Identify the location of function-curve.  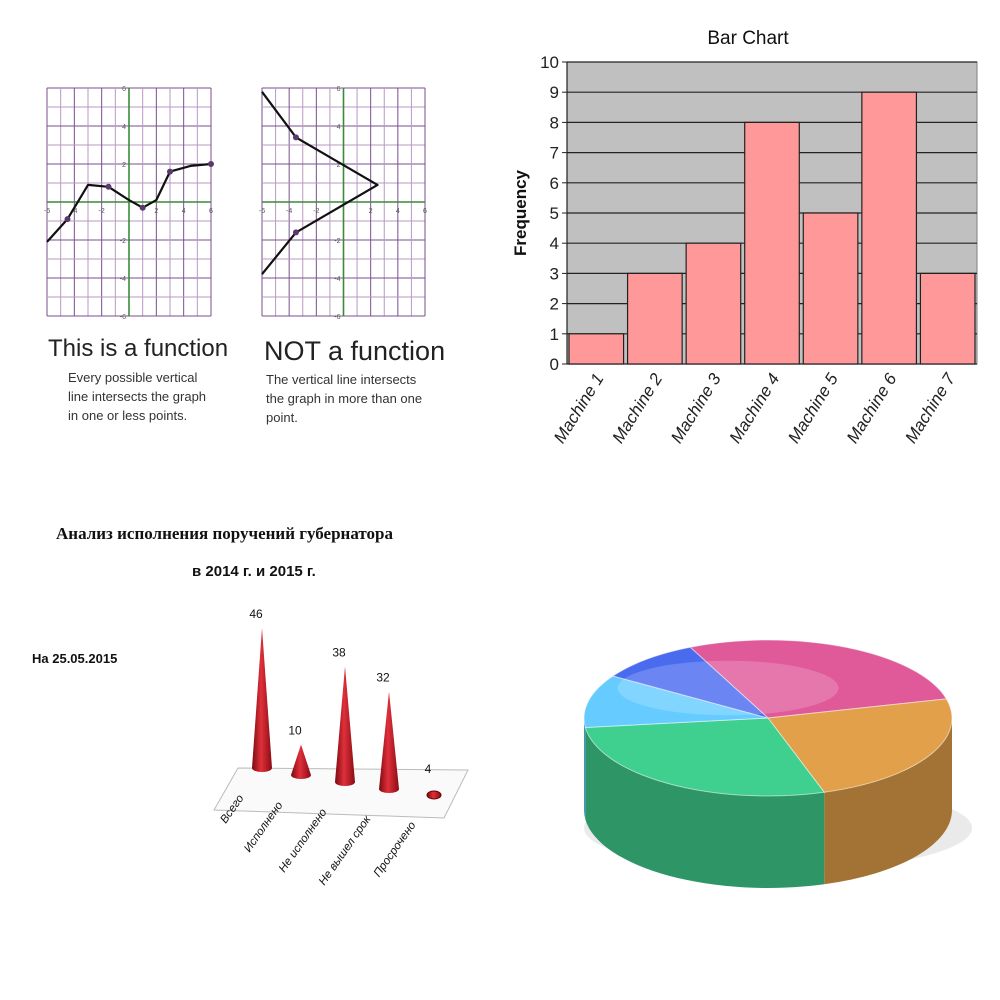
(129, 202).